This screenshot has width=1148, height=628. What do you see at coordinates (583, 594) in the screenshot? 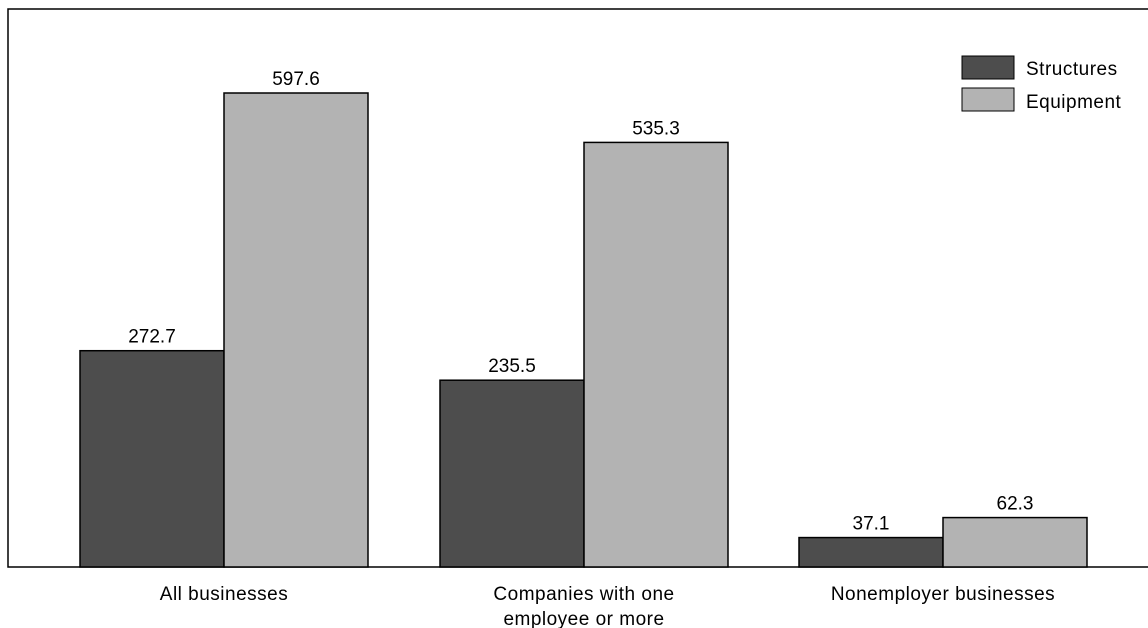
I see `category-label-line: Companies with one` at bounding box center [583, 594].